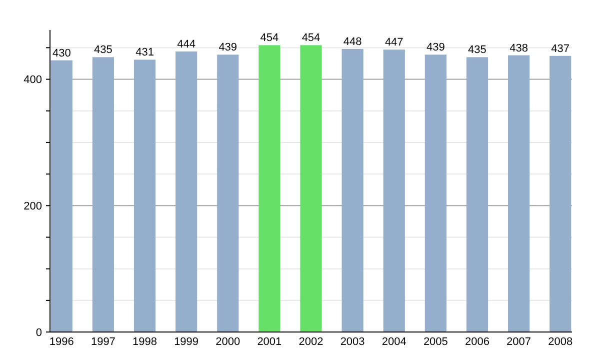  I want to click on data-label: 430, so click(61, 53).